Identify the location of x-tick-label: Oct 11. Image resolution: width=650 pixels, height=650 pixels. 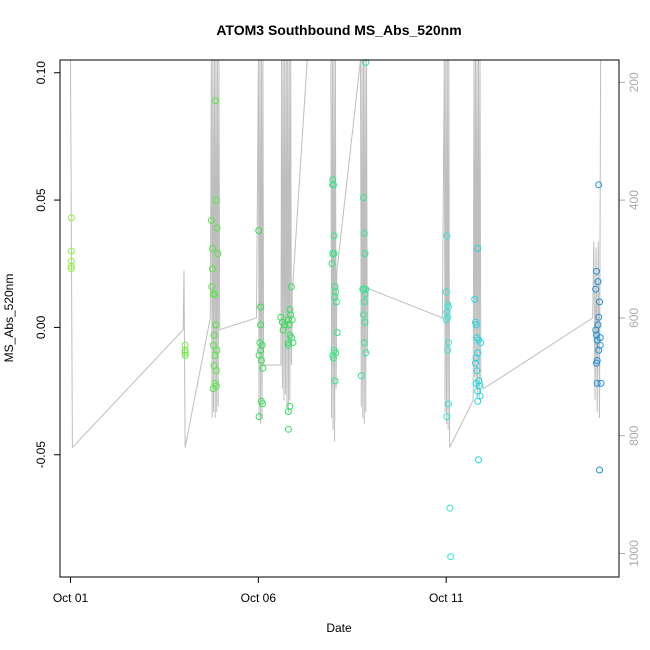
(446, 598).